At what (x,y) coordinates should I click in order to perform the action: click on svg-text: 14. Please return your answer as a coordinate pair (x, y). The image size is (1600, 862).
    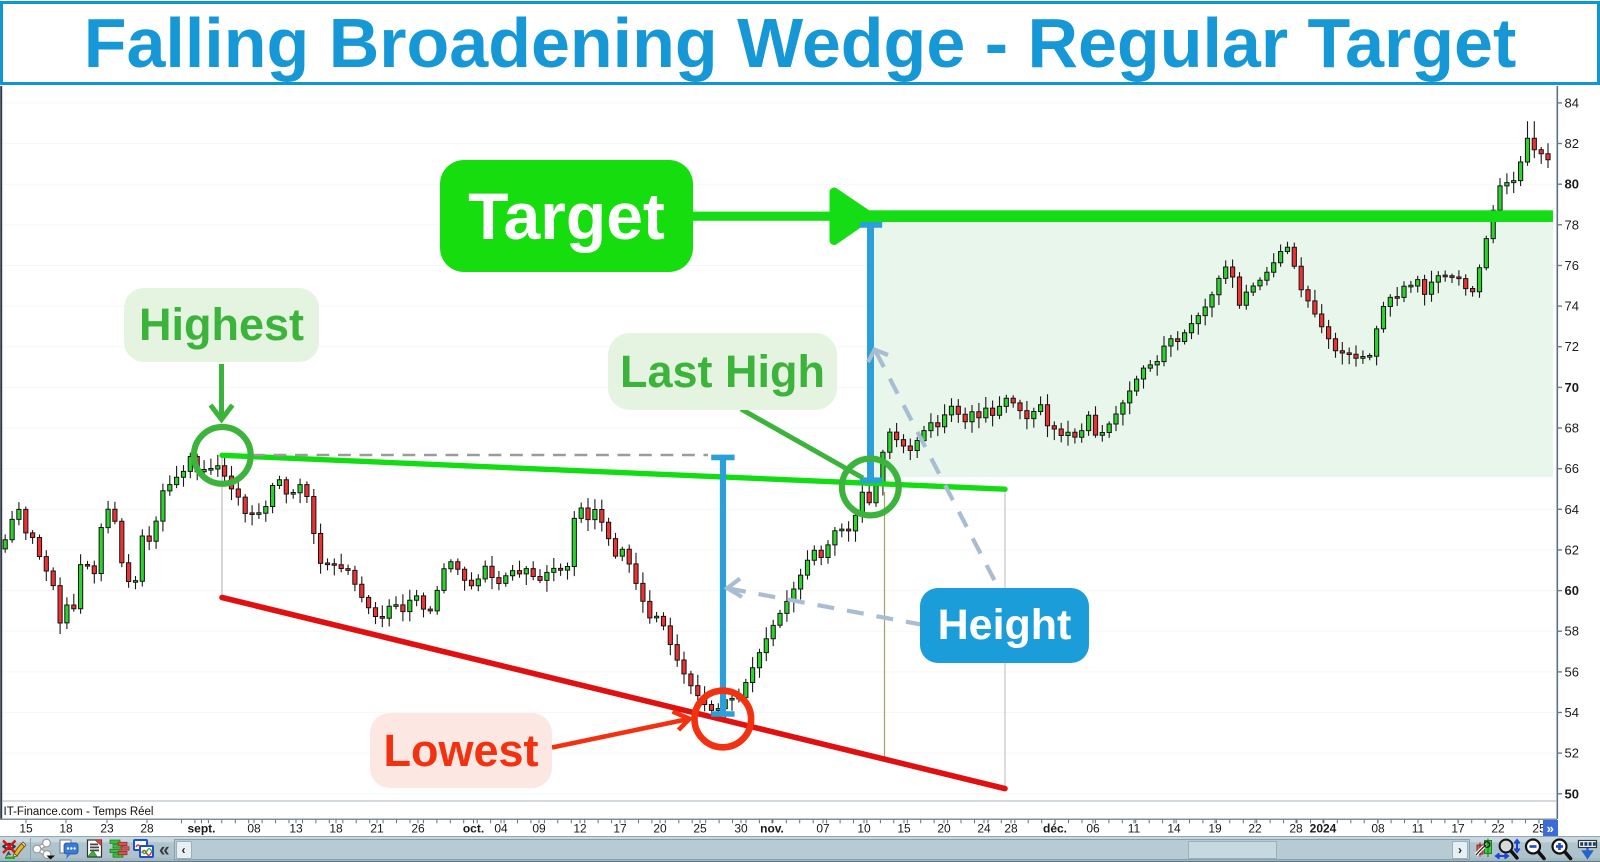
    Looking at the image, I should click on (1174, 829).